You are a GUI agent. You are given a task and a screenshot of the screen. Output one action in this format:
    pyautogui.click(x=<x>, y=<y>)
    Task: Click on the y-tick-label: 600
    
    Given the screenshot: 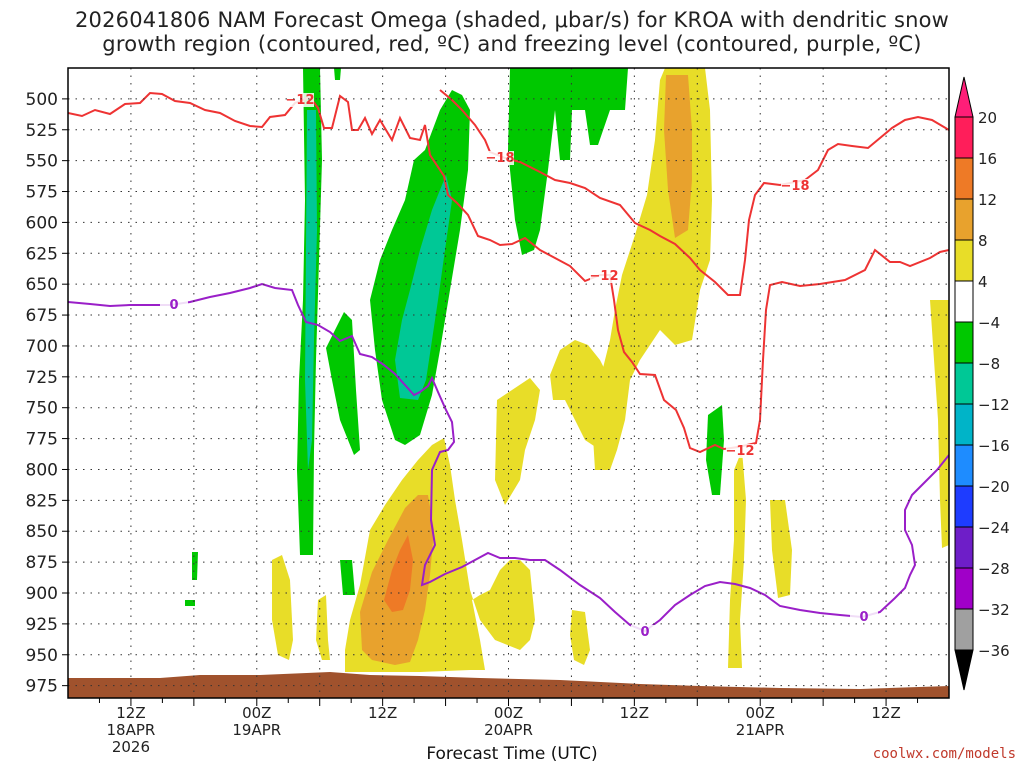 What is the action you would take?
    pyautogui.click(x=42, y=223)
    